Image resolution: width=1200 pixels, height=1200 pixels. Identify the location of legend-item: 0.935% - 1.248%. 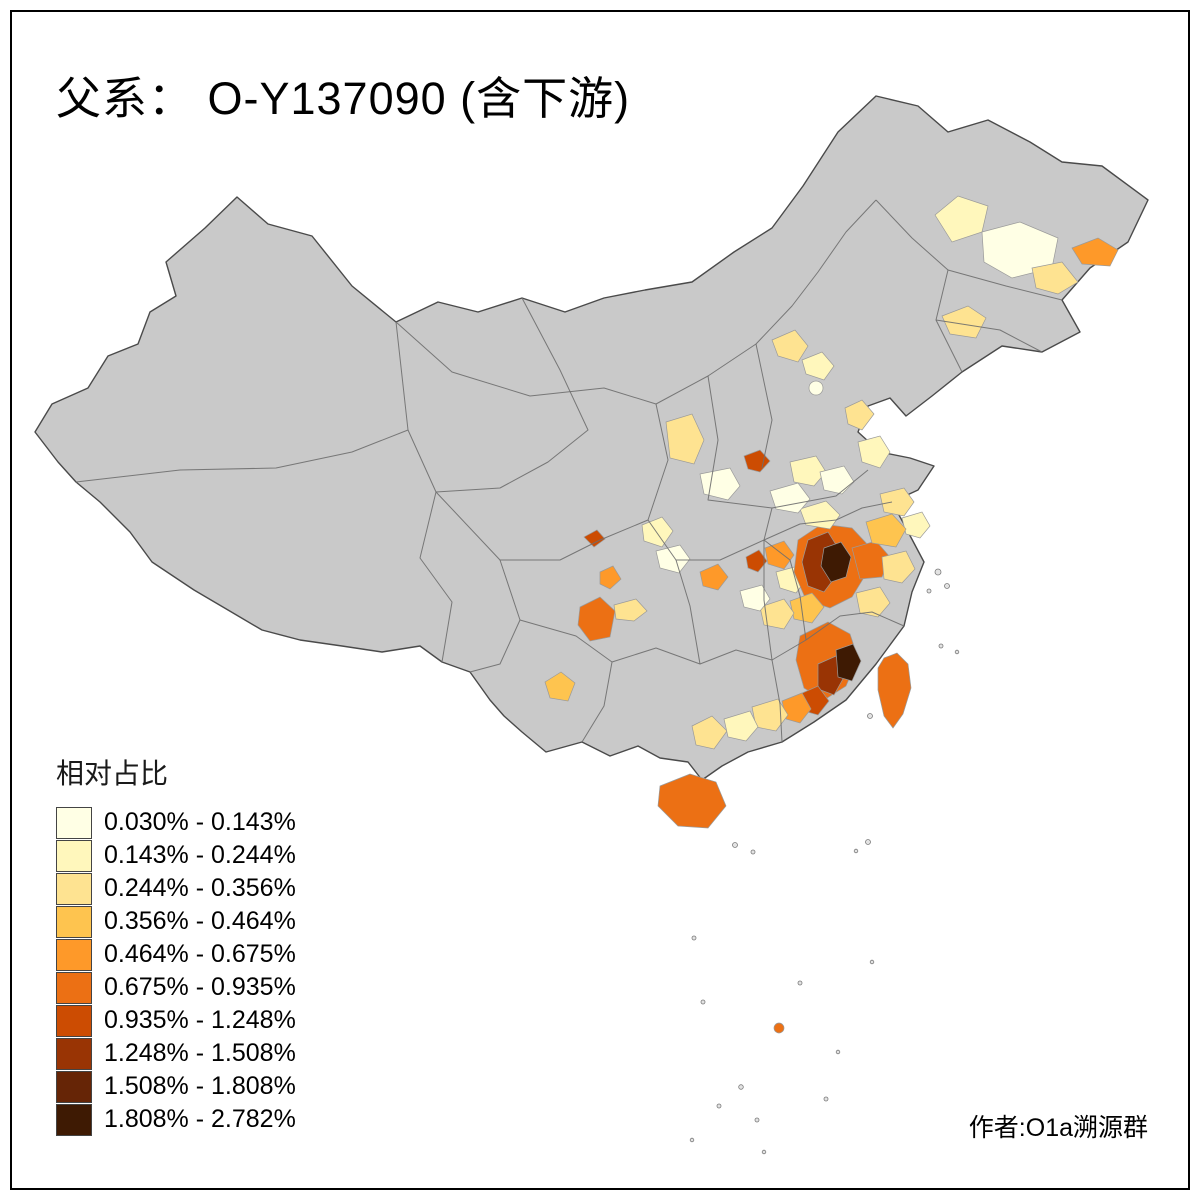
(176, 1020).